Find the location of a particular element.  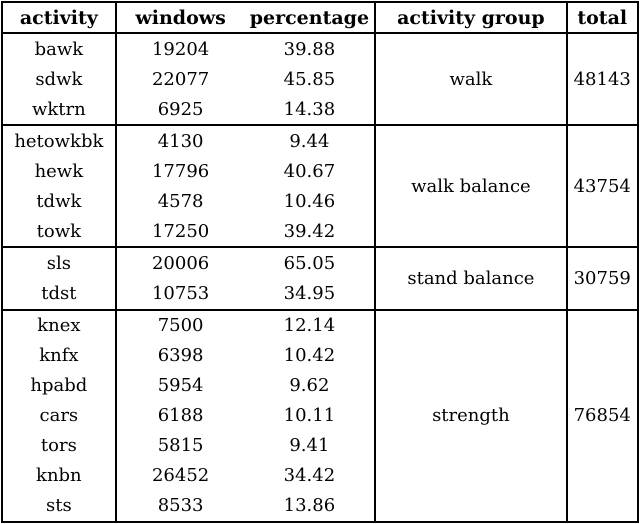

activity-cell: cars is located at coordinates (59, 415).